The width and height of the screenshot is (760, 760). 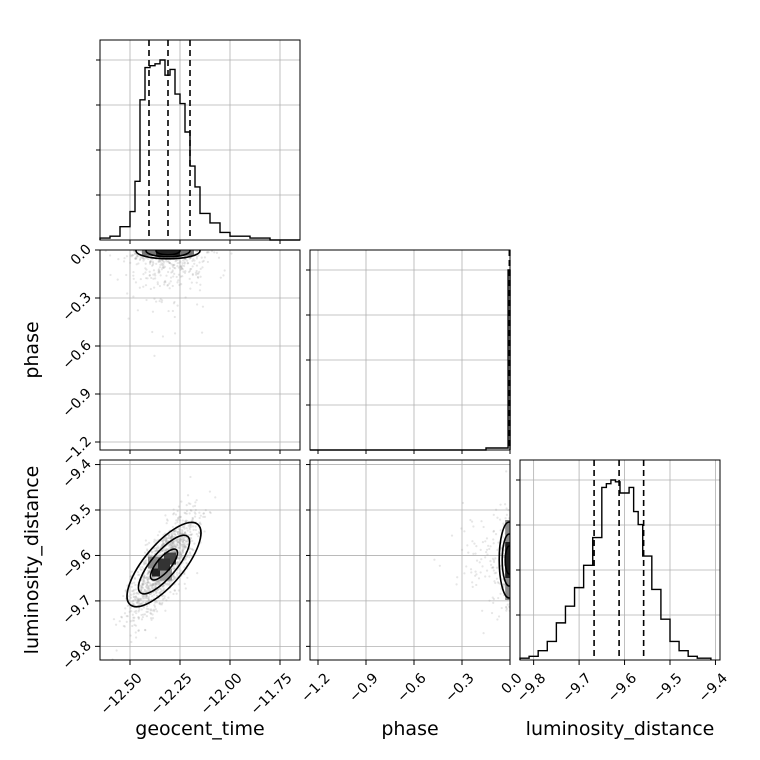 I want to click on y-tick-label: −0.6, so click(x=76, y=354).